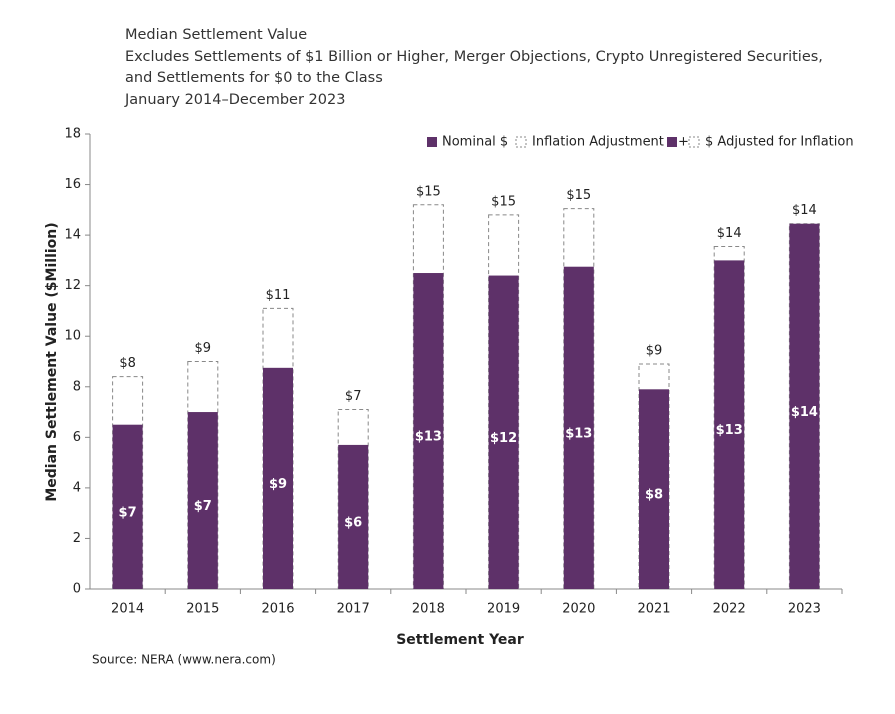 The height and width of the screenshot is (714, 895). What do you see at coordinates (683, 142) in the screenshot?
I see `legend-plus: +` at bounding box center [683, 142].